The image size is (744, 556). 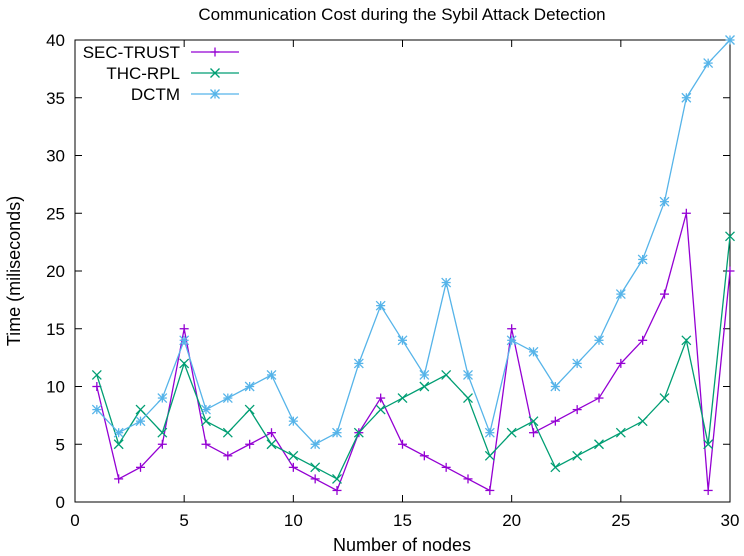 I want to click on y-tick-label: 20, so click(x=55, y=271).